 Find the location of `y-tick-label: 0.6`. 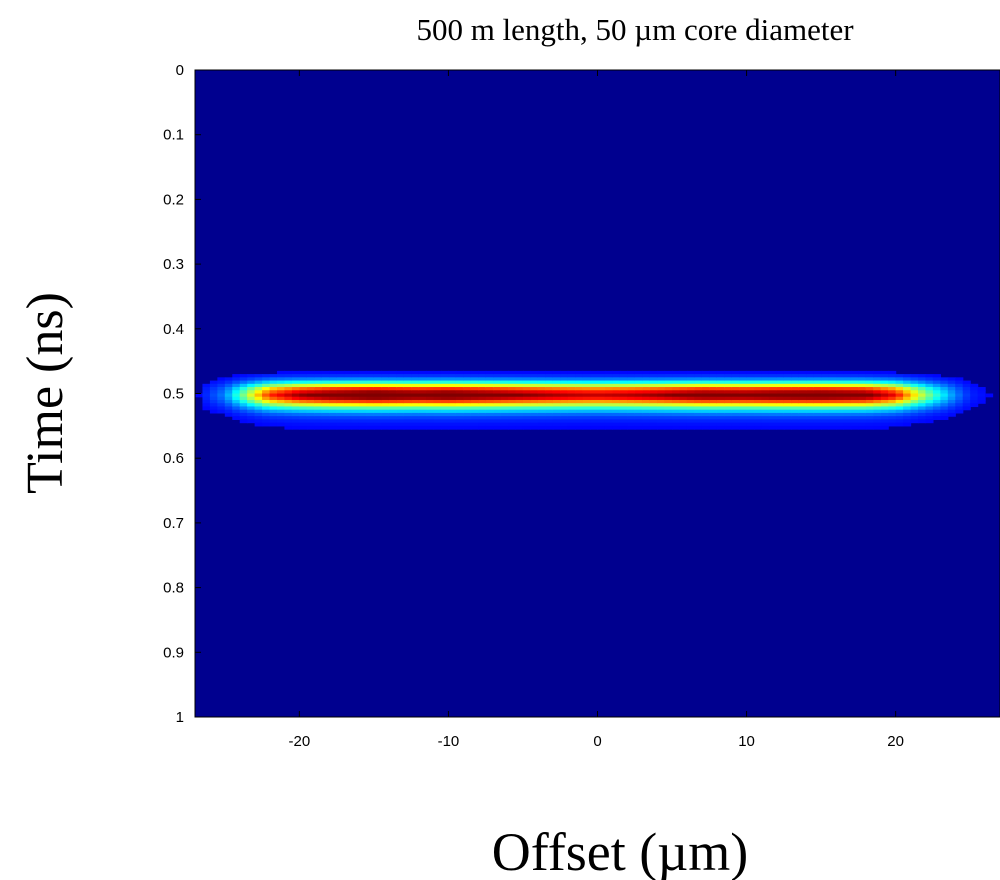

y-tick-label: 0.6 is located at coordinates (173, 458).